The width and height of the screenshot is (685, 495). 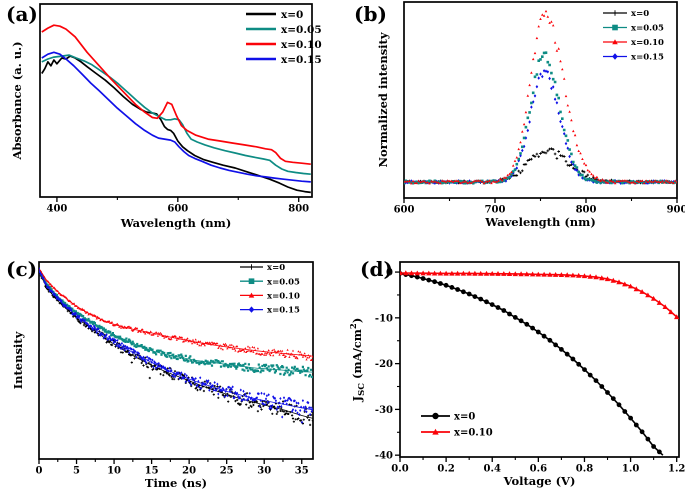 I want to click on panel-a-label: (a), so click(x=22, y=14).